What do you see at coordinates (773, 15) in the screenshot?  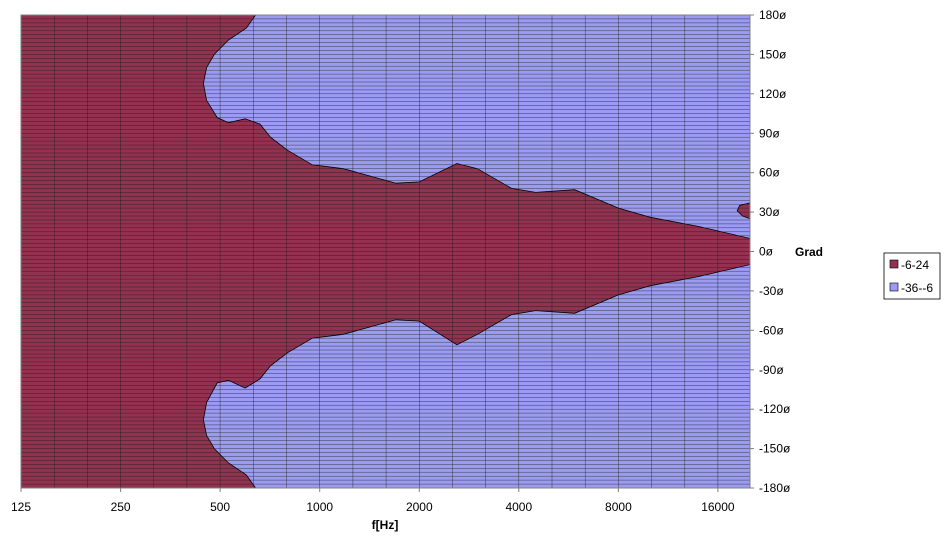 I see `y-tick-label: 180ø` at bounding box center [773, 15].